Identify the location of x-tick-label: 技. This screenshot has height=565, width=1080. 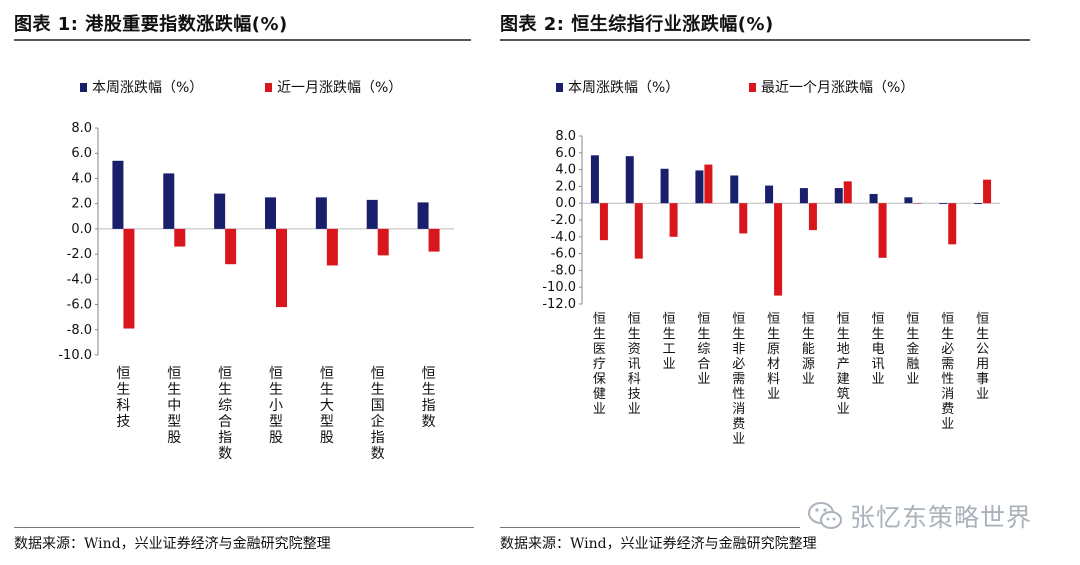
(634, 394).